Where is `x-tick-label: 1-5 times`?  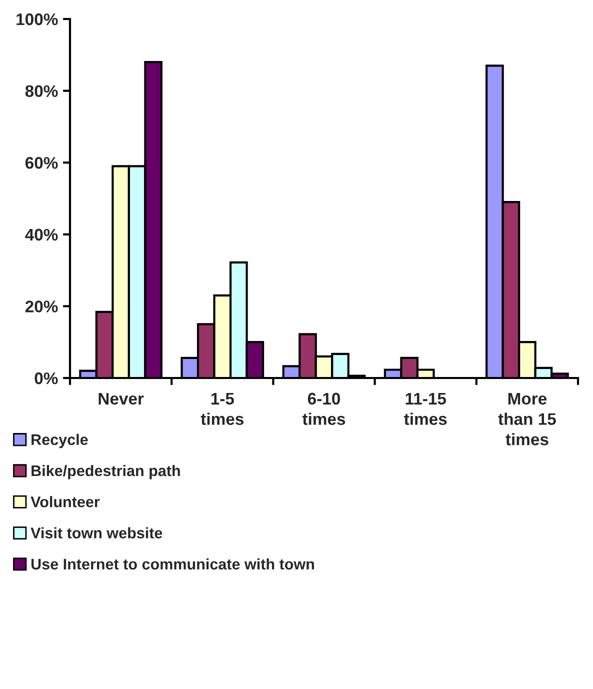 x-tick-label: 1-5 times is located at coordinates (222, 408).